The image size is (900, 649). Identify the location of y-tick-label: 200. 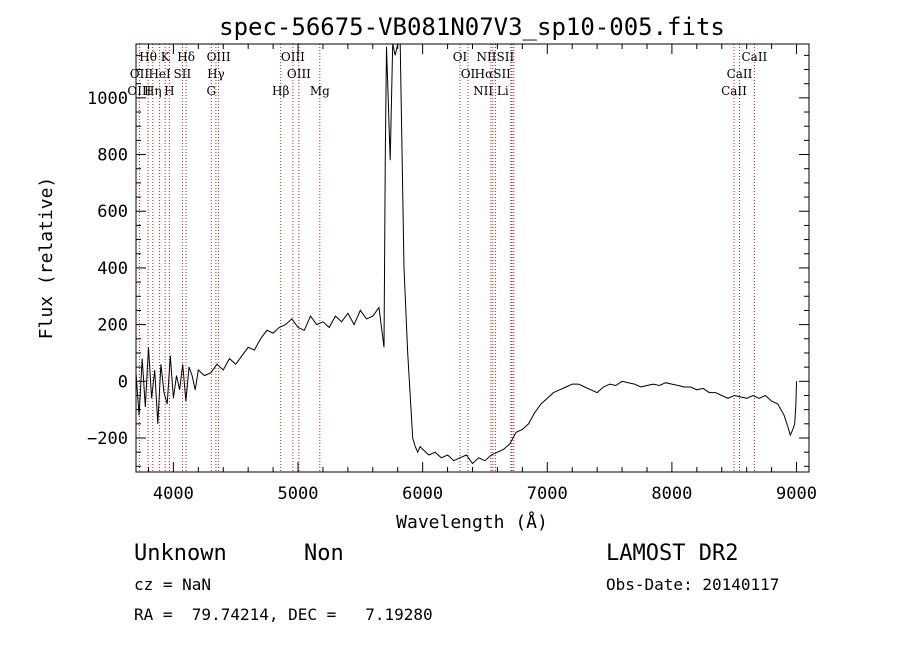
(112, 326).